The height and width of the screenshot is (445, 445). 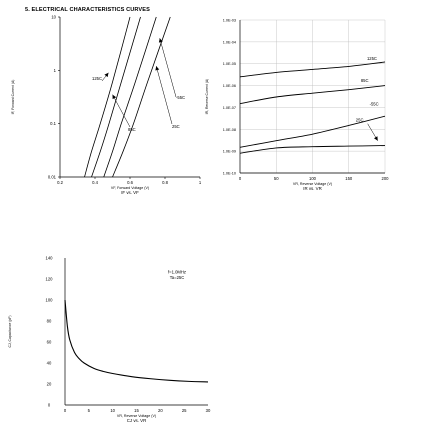 I want to click on y-tick-label: 10, so click(x=53, y=17).